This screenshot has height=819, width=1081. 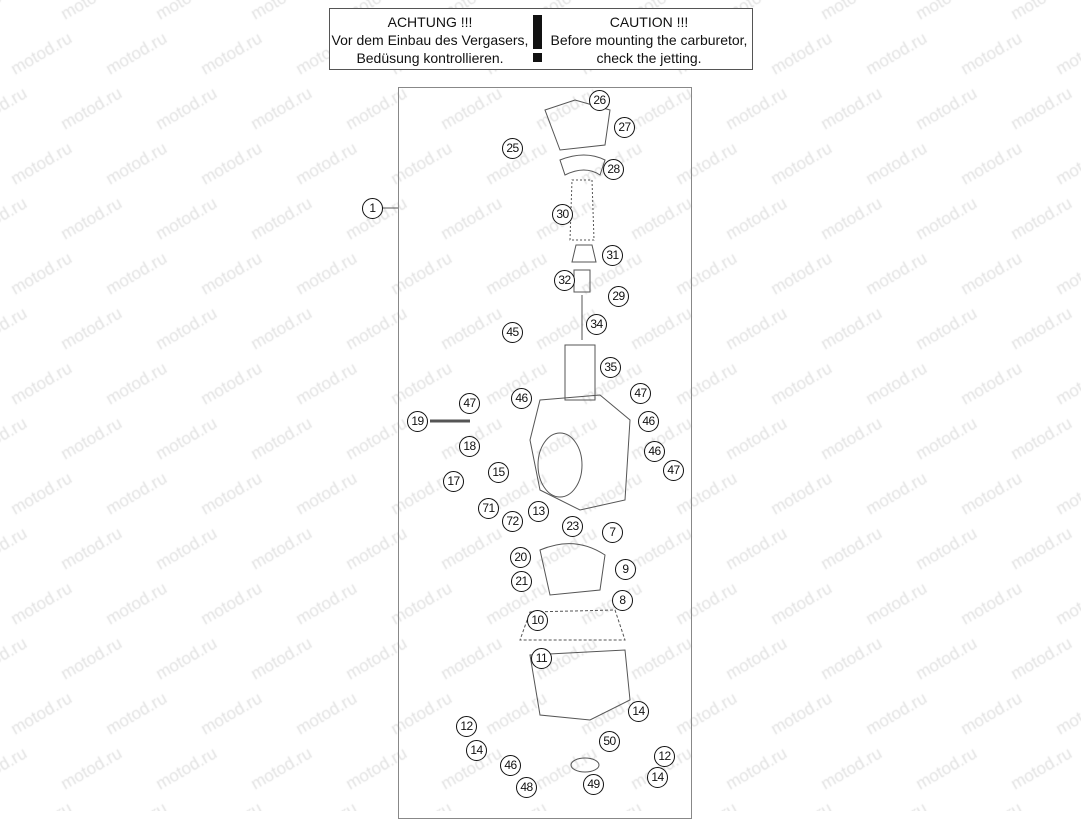 I want to click on part-callout: 25, so click(x=512, y=148).